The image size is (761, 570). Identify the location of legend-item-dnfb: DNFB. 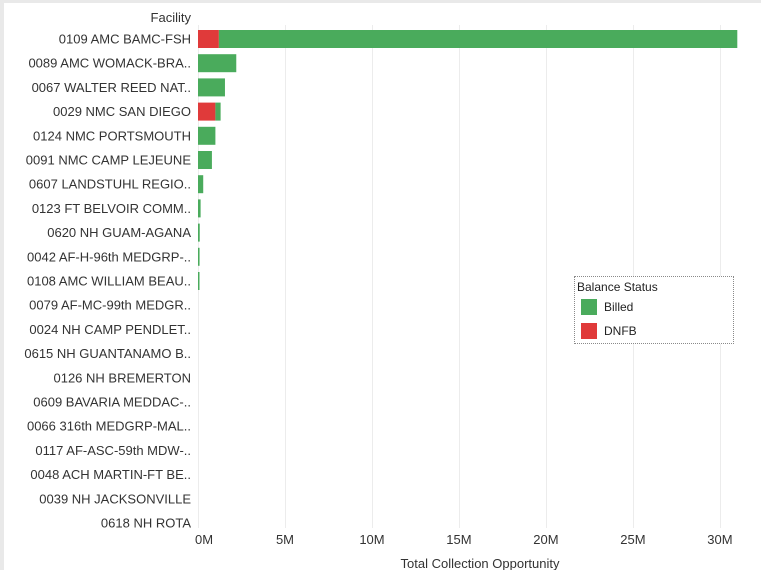
(609, 331).